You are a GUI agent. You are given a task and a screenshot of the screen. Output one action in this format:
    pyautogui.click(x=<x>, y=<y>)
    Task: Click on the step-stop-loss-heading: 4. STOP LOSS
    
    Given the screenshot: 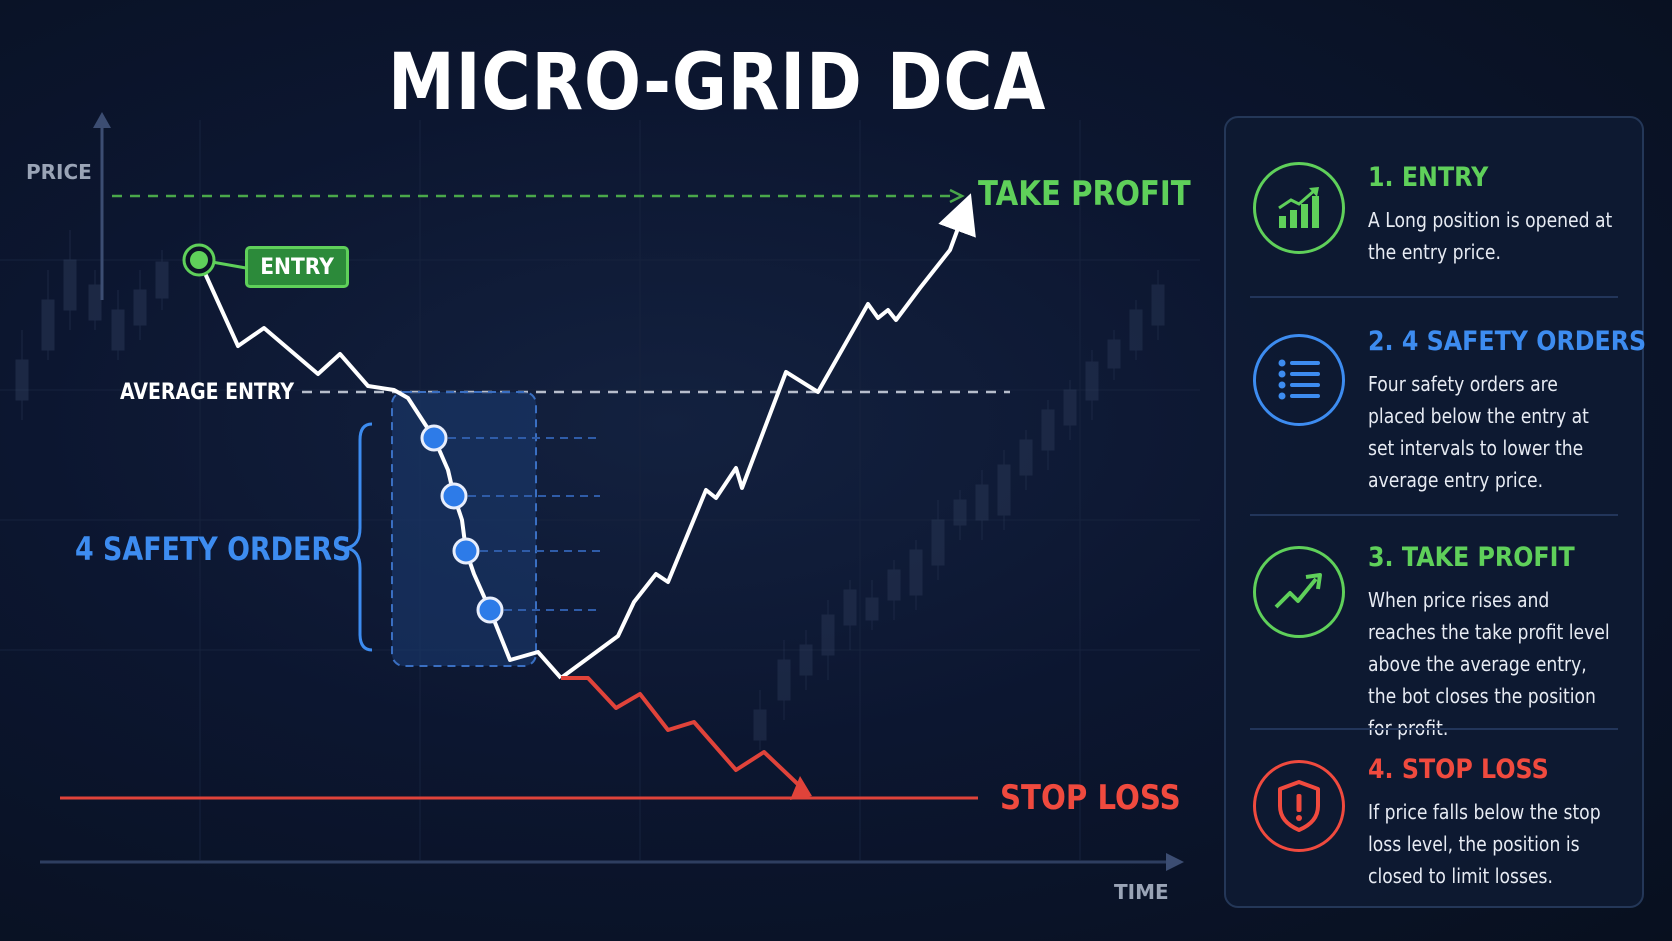 What is the action you would take?
    pyautogui.click(x=1458, y=769)
    